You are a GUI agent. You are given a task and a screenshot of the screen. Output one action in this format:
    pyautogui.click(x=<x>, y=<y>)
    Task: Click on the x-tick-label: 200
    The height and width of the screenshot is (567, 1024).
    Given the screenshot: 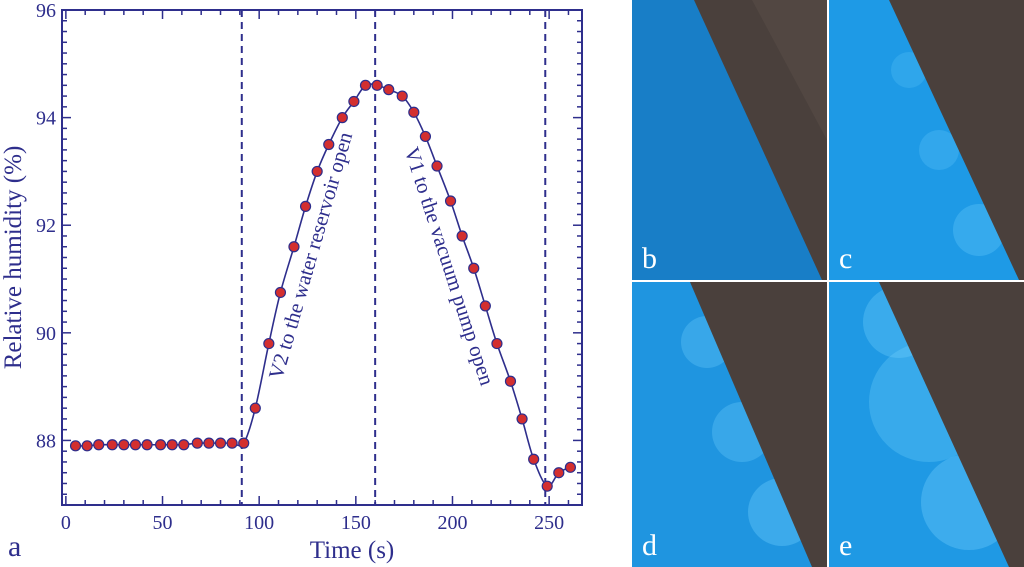 What is the action you would take?
    pyautogui.click(x=452, y=523)
    